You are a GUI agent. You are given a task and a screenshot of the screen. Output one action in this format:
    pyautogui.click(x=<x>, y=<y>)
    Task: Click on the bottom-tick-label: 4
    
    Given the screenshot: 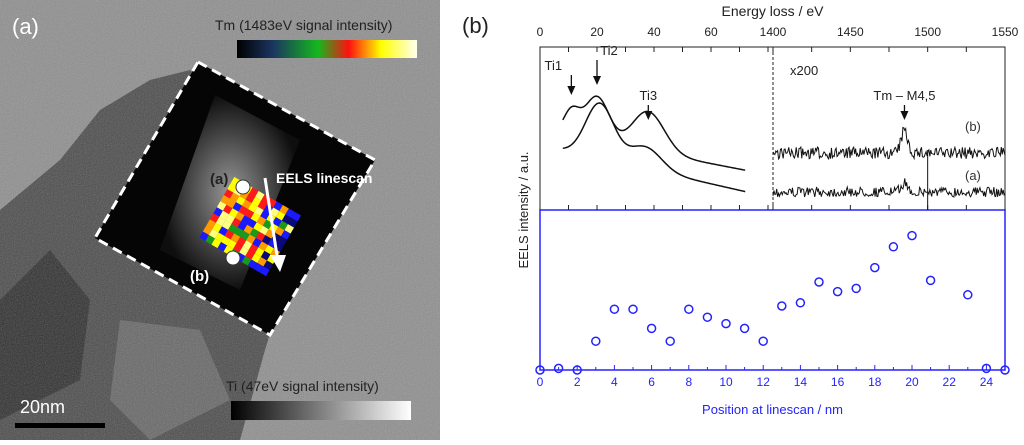 What is the action you would take?
    pyautogui.click(x=614, y=382)
    